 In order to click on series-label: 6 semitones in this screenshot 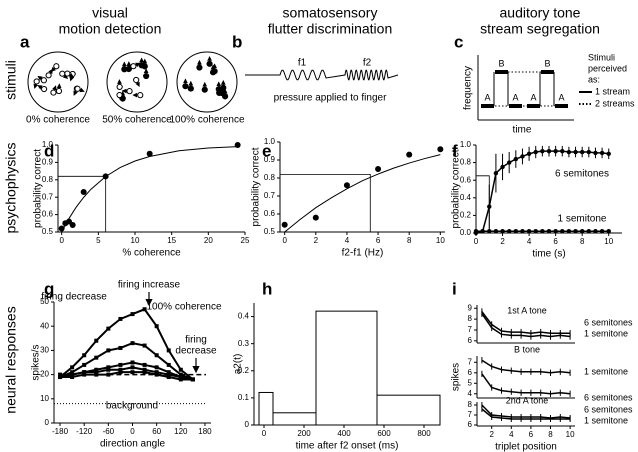, I will do `click(608, 322)`.